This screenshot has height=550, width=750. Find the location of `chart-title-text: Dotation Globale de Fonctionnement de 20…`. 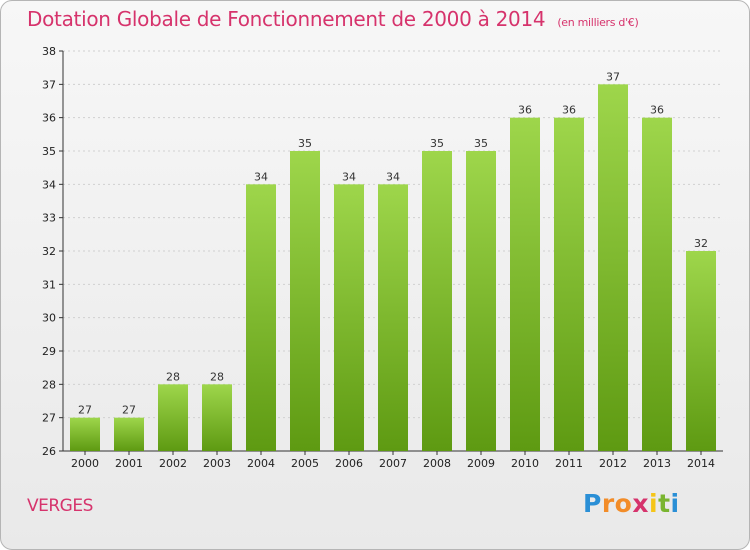

chart-title-text: Dotation Globale de Fonctionnement de 20… is located at coordinates (286, 19).